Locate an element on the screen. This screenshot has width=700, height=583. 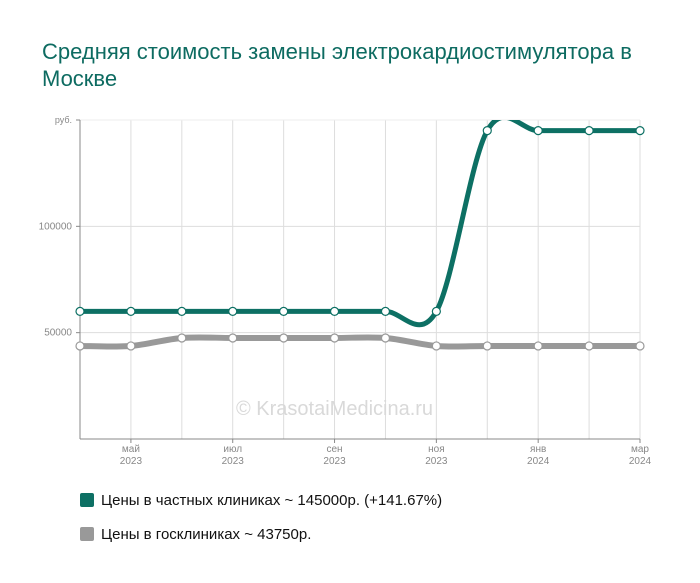
legend-item-public: Цены в госклиниках ~ 43750р. is located at coordinates (195, 534).